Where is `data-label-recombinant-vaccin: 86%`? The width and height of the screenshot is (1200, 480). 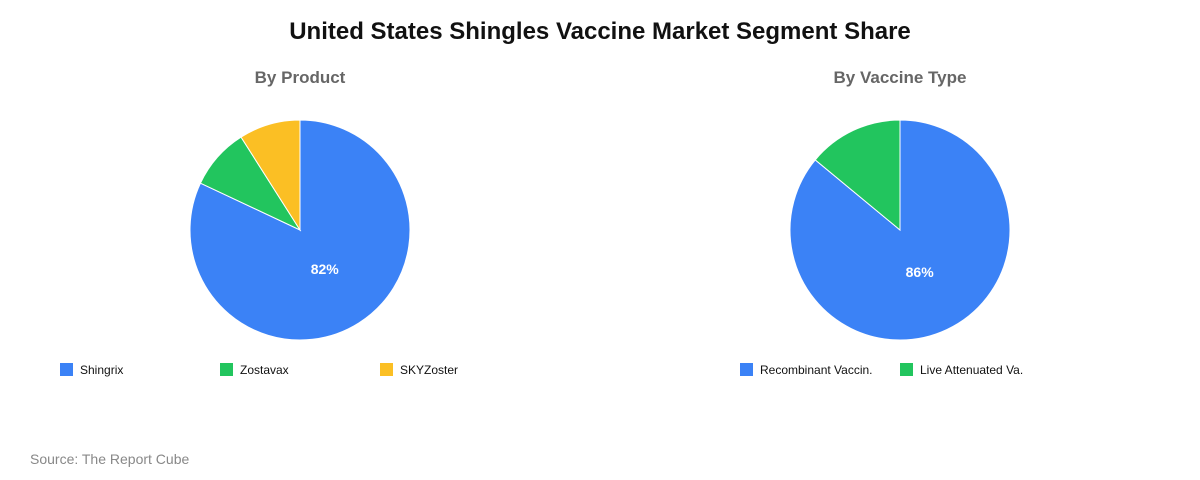
data-label-recombinant-vaccin: 86% is located at coordinates (920, 272).